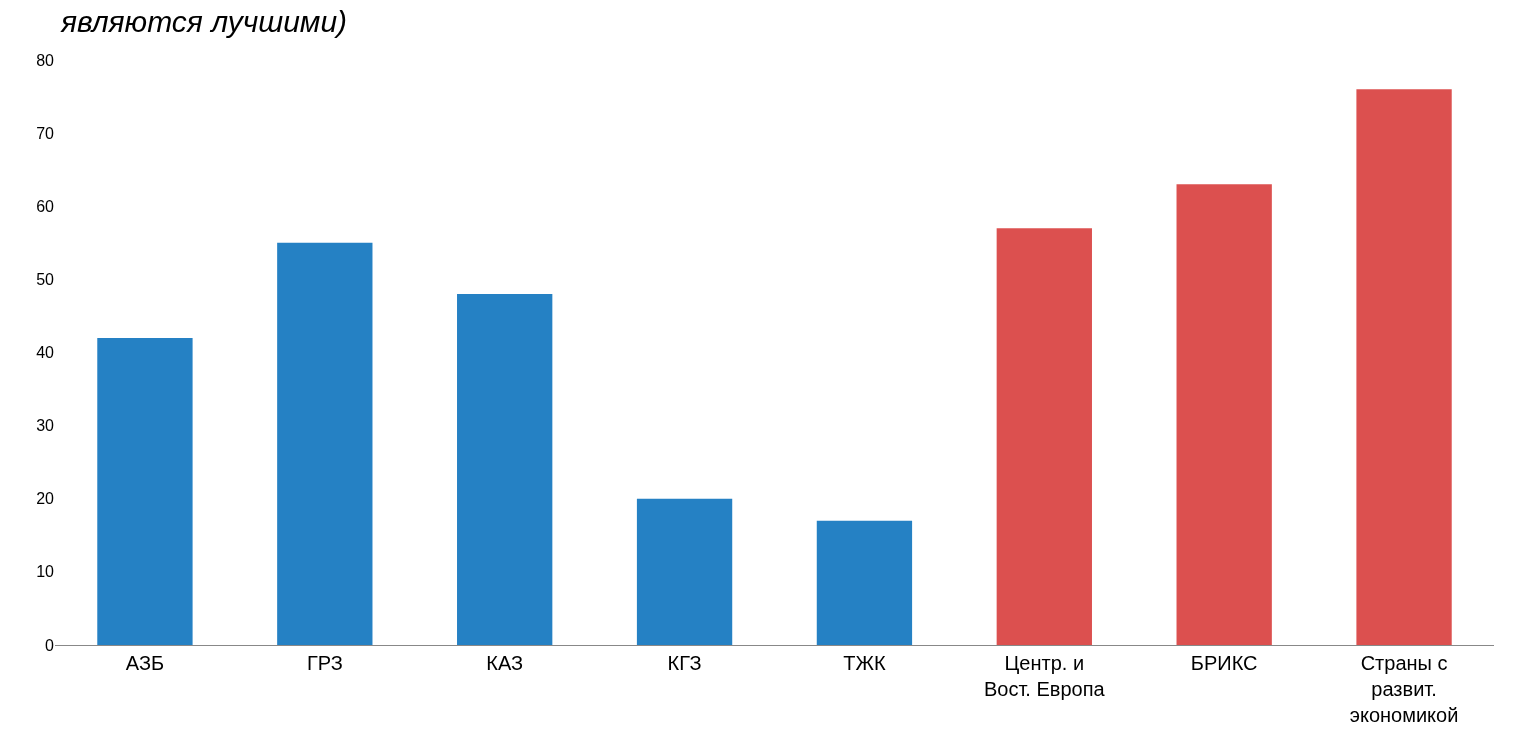 Image resolution: width=1524 pixels, height=755 pixels. I want to click on y-tick-label: 30, so click(45, 426).